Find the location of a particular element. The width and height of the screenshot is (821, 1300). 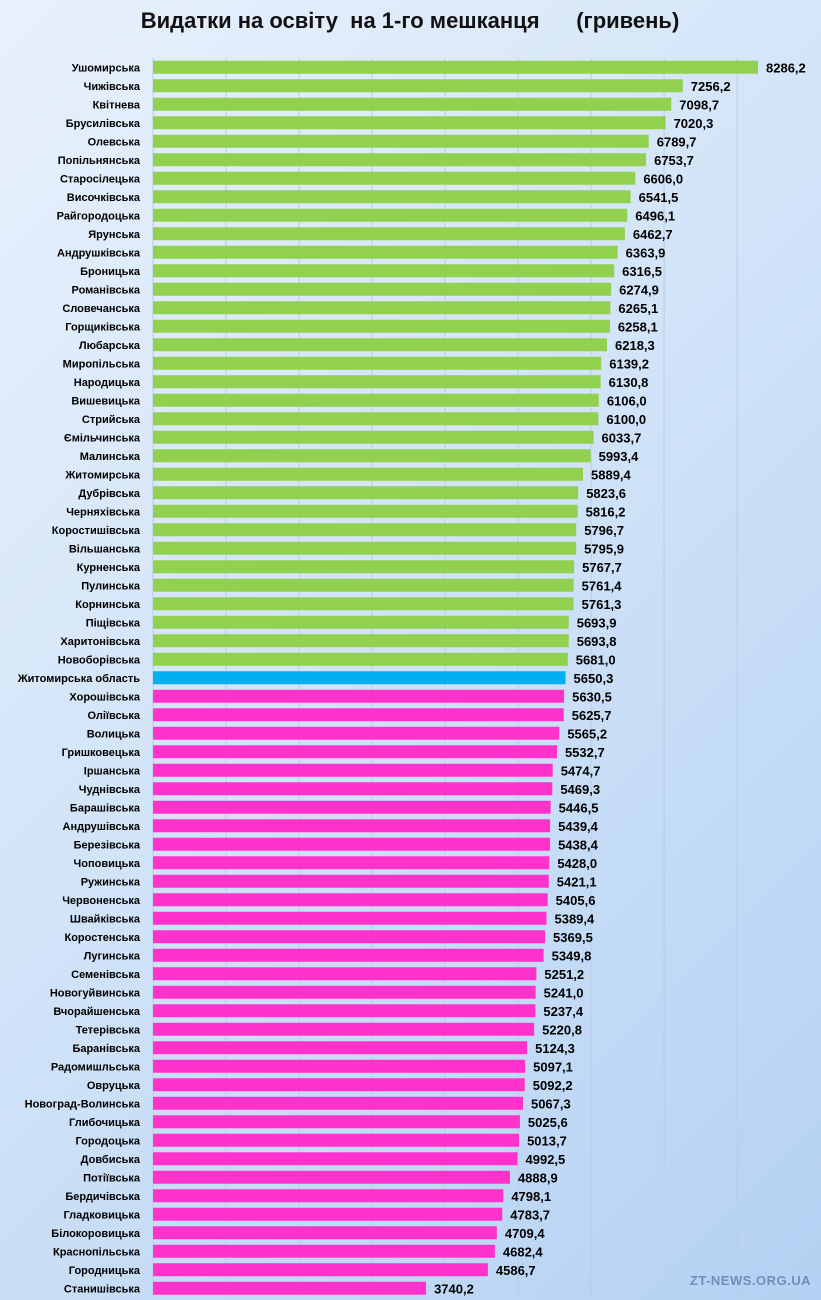

category-label: Квітнева is located at coordinates (117, 105).